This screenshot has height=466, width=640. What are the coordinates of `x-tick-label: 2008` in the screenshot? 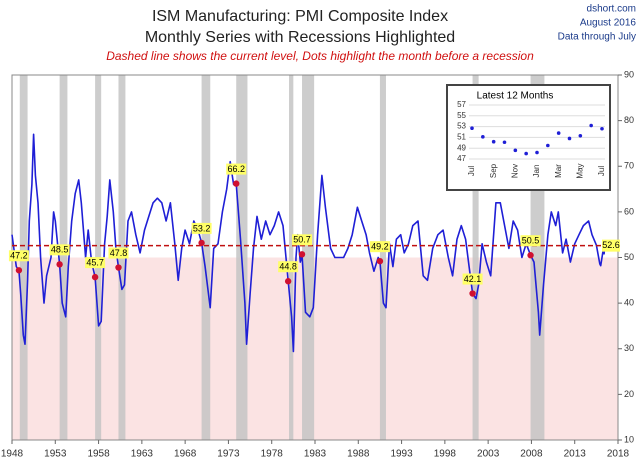 It's located at (531, 454).